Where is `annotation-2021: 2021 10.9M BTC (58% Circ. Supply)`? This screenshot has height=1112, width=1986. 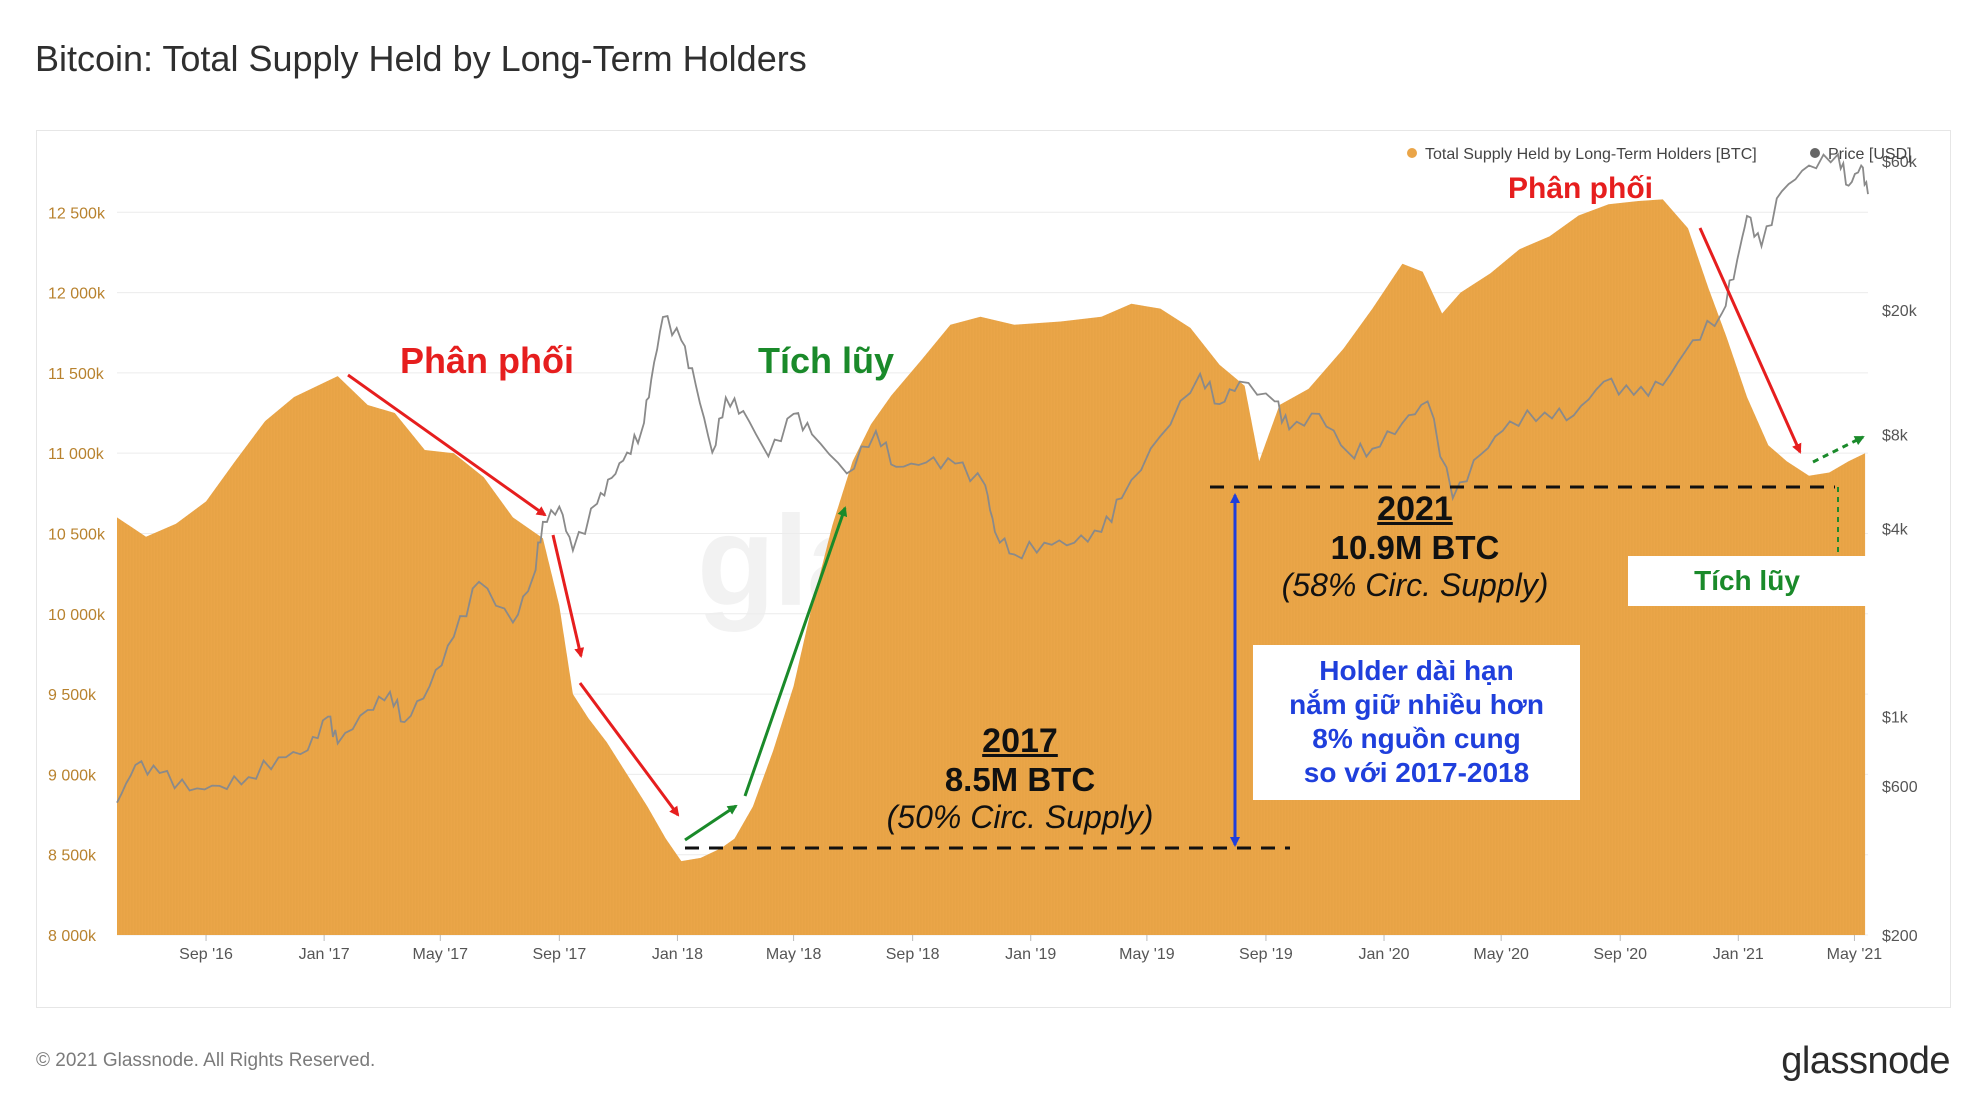
annotation-2021: 2021 10.9M BTC (58% Circ. Supply) is located at coordinates (1415, 547).